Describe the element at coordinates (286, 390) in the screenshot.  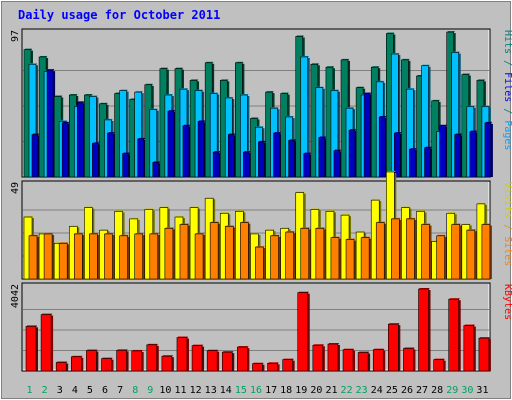
I see `x-tick-label: 18` at that location.